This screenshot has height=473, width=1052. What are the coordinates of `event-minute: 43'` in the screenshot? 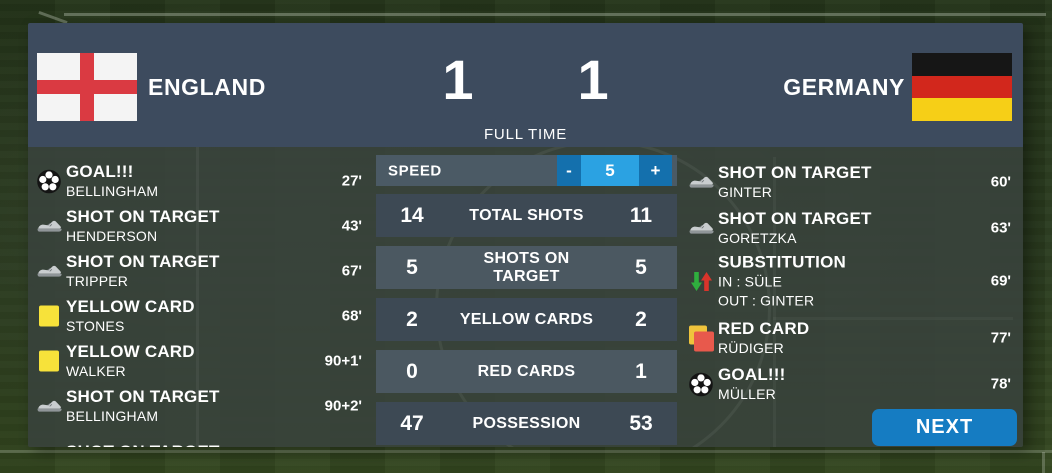 It's located at (351, 226).